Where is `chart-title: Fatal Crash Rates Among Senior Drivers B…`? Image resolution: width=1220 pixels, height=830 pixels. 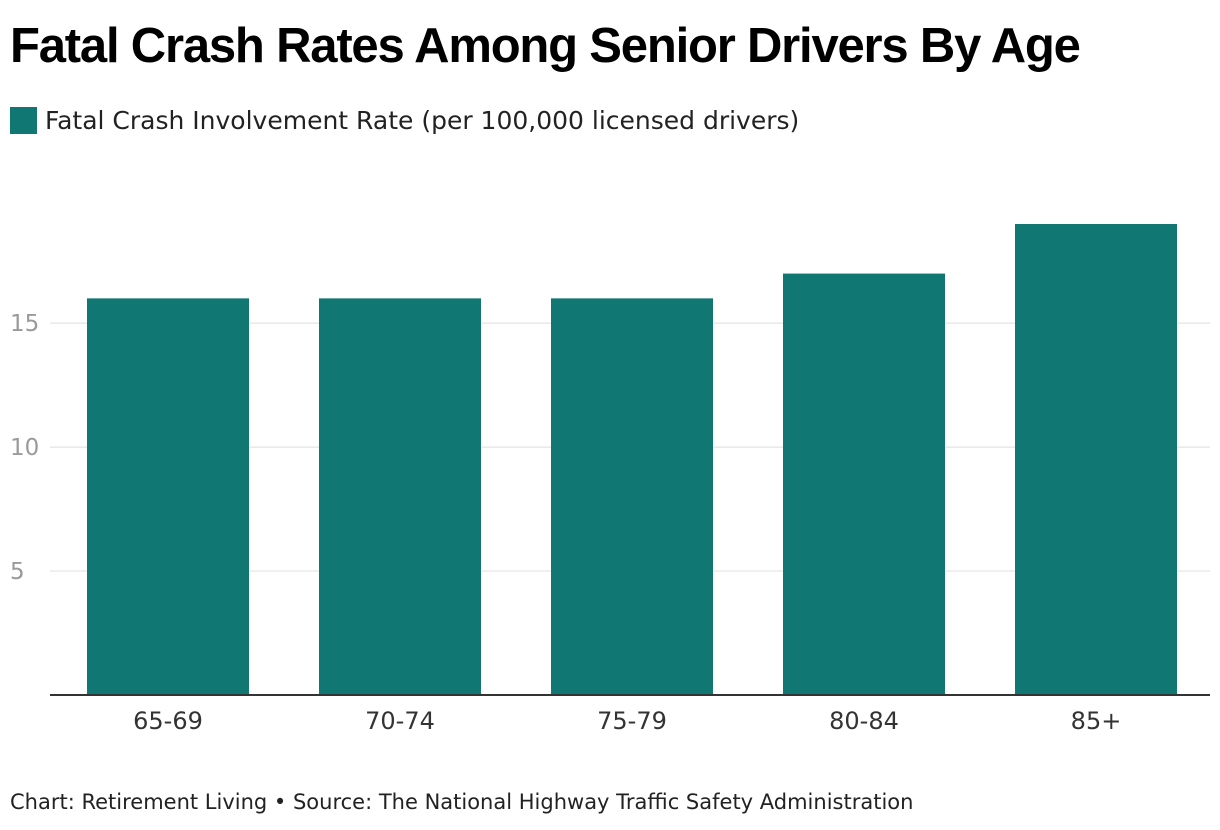
chart-title: Fatal Crash Rates Among Senior Drivers B… is located at coordinates (545, 46).